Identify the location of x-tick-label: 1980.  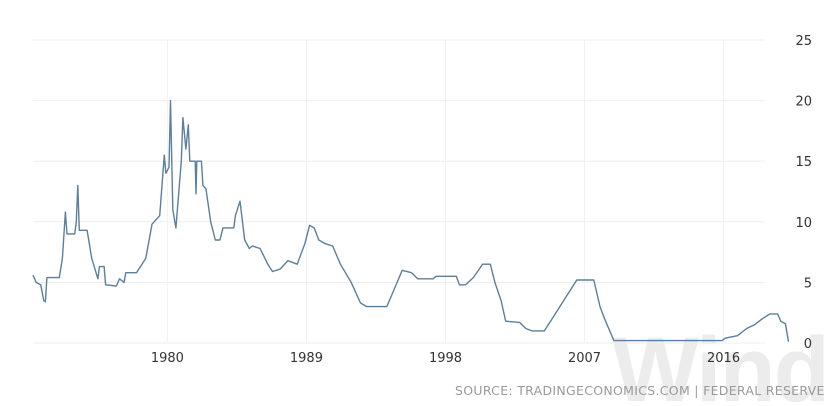
(167, 358).